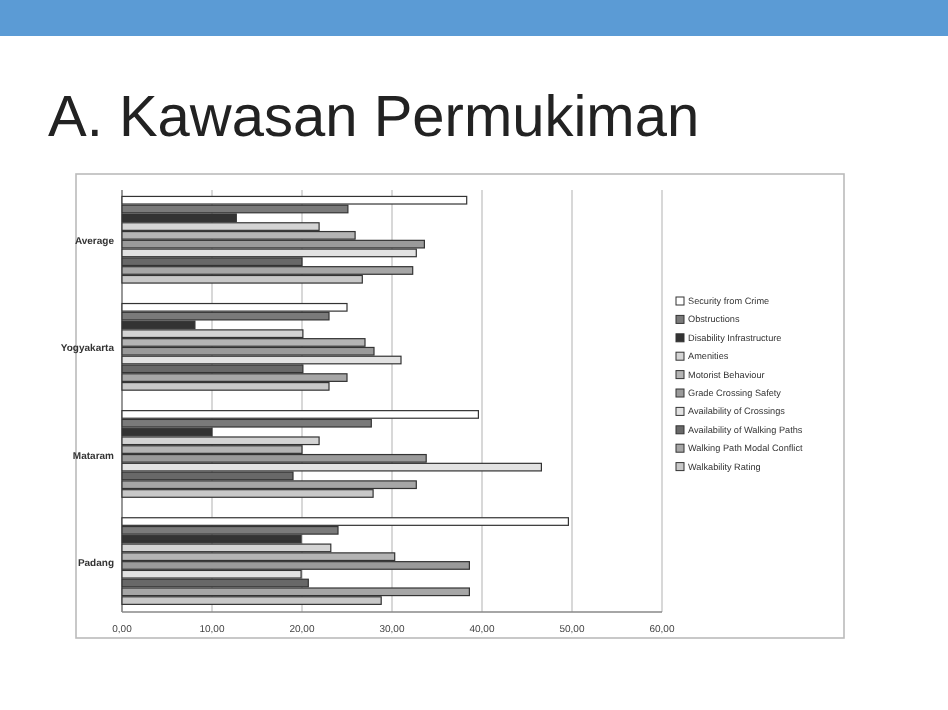  Describe the element at coordinates (374, 118) in the screenshot. I see `chart-title: A. Kawasan Permukiman` at that location.